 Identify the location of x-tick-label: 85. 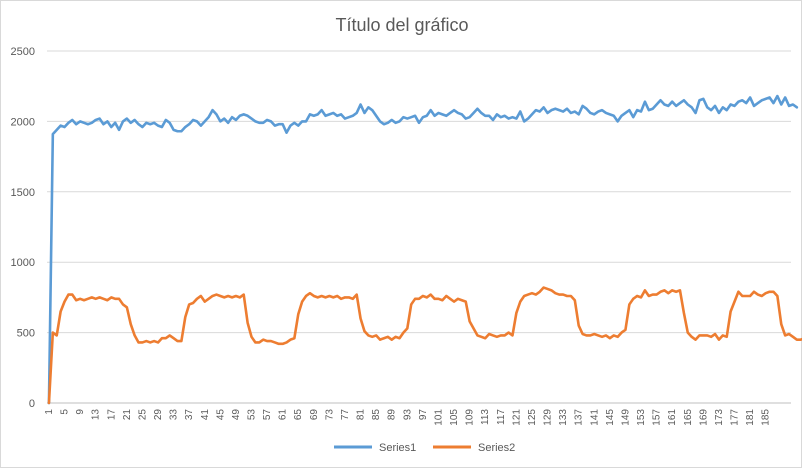
(376, 415).